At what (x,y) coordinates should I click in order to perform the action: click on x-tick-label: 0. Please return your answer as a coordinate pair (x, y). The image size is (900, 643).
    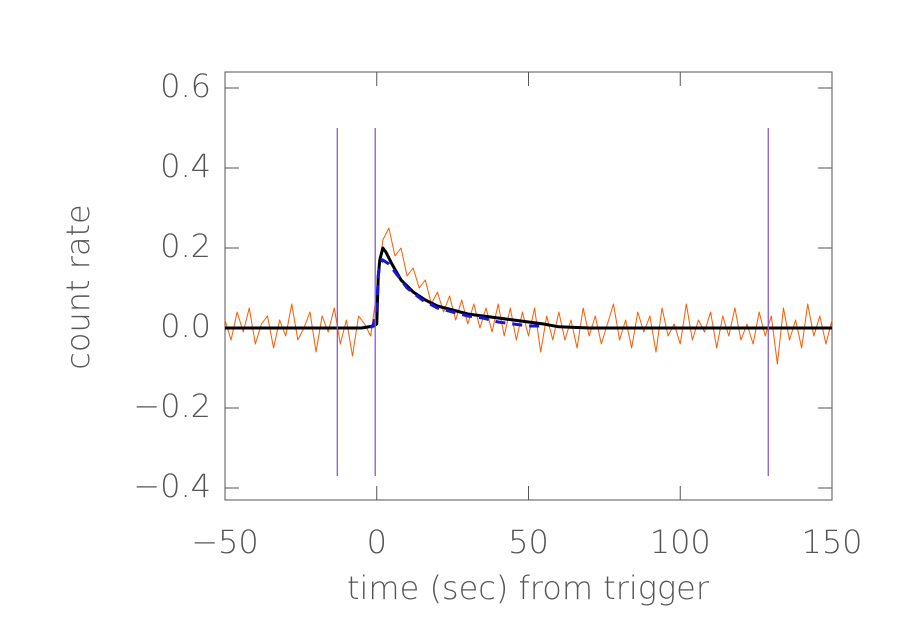
    Looking at the image, I should click on (377, 542).